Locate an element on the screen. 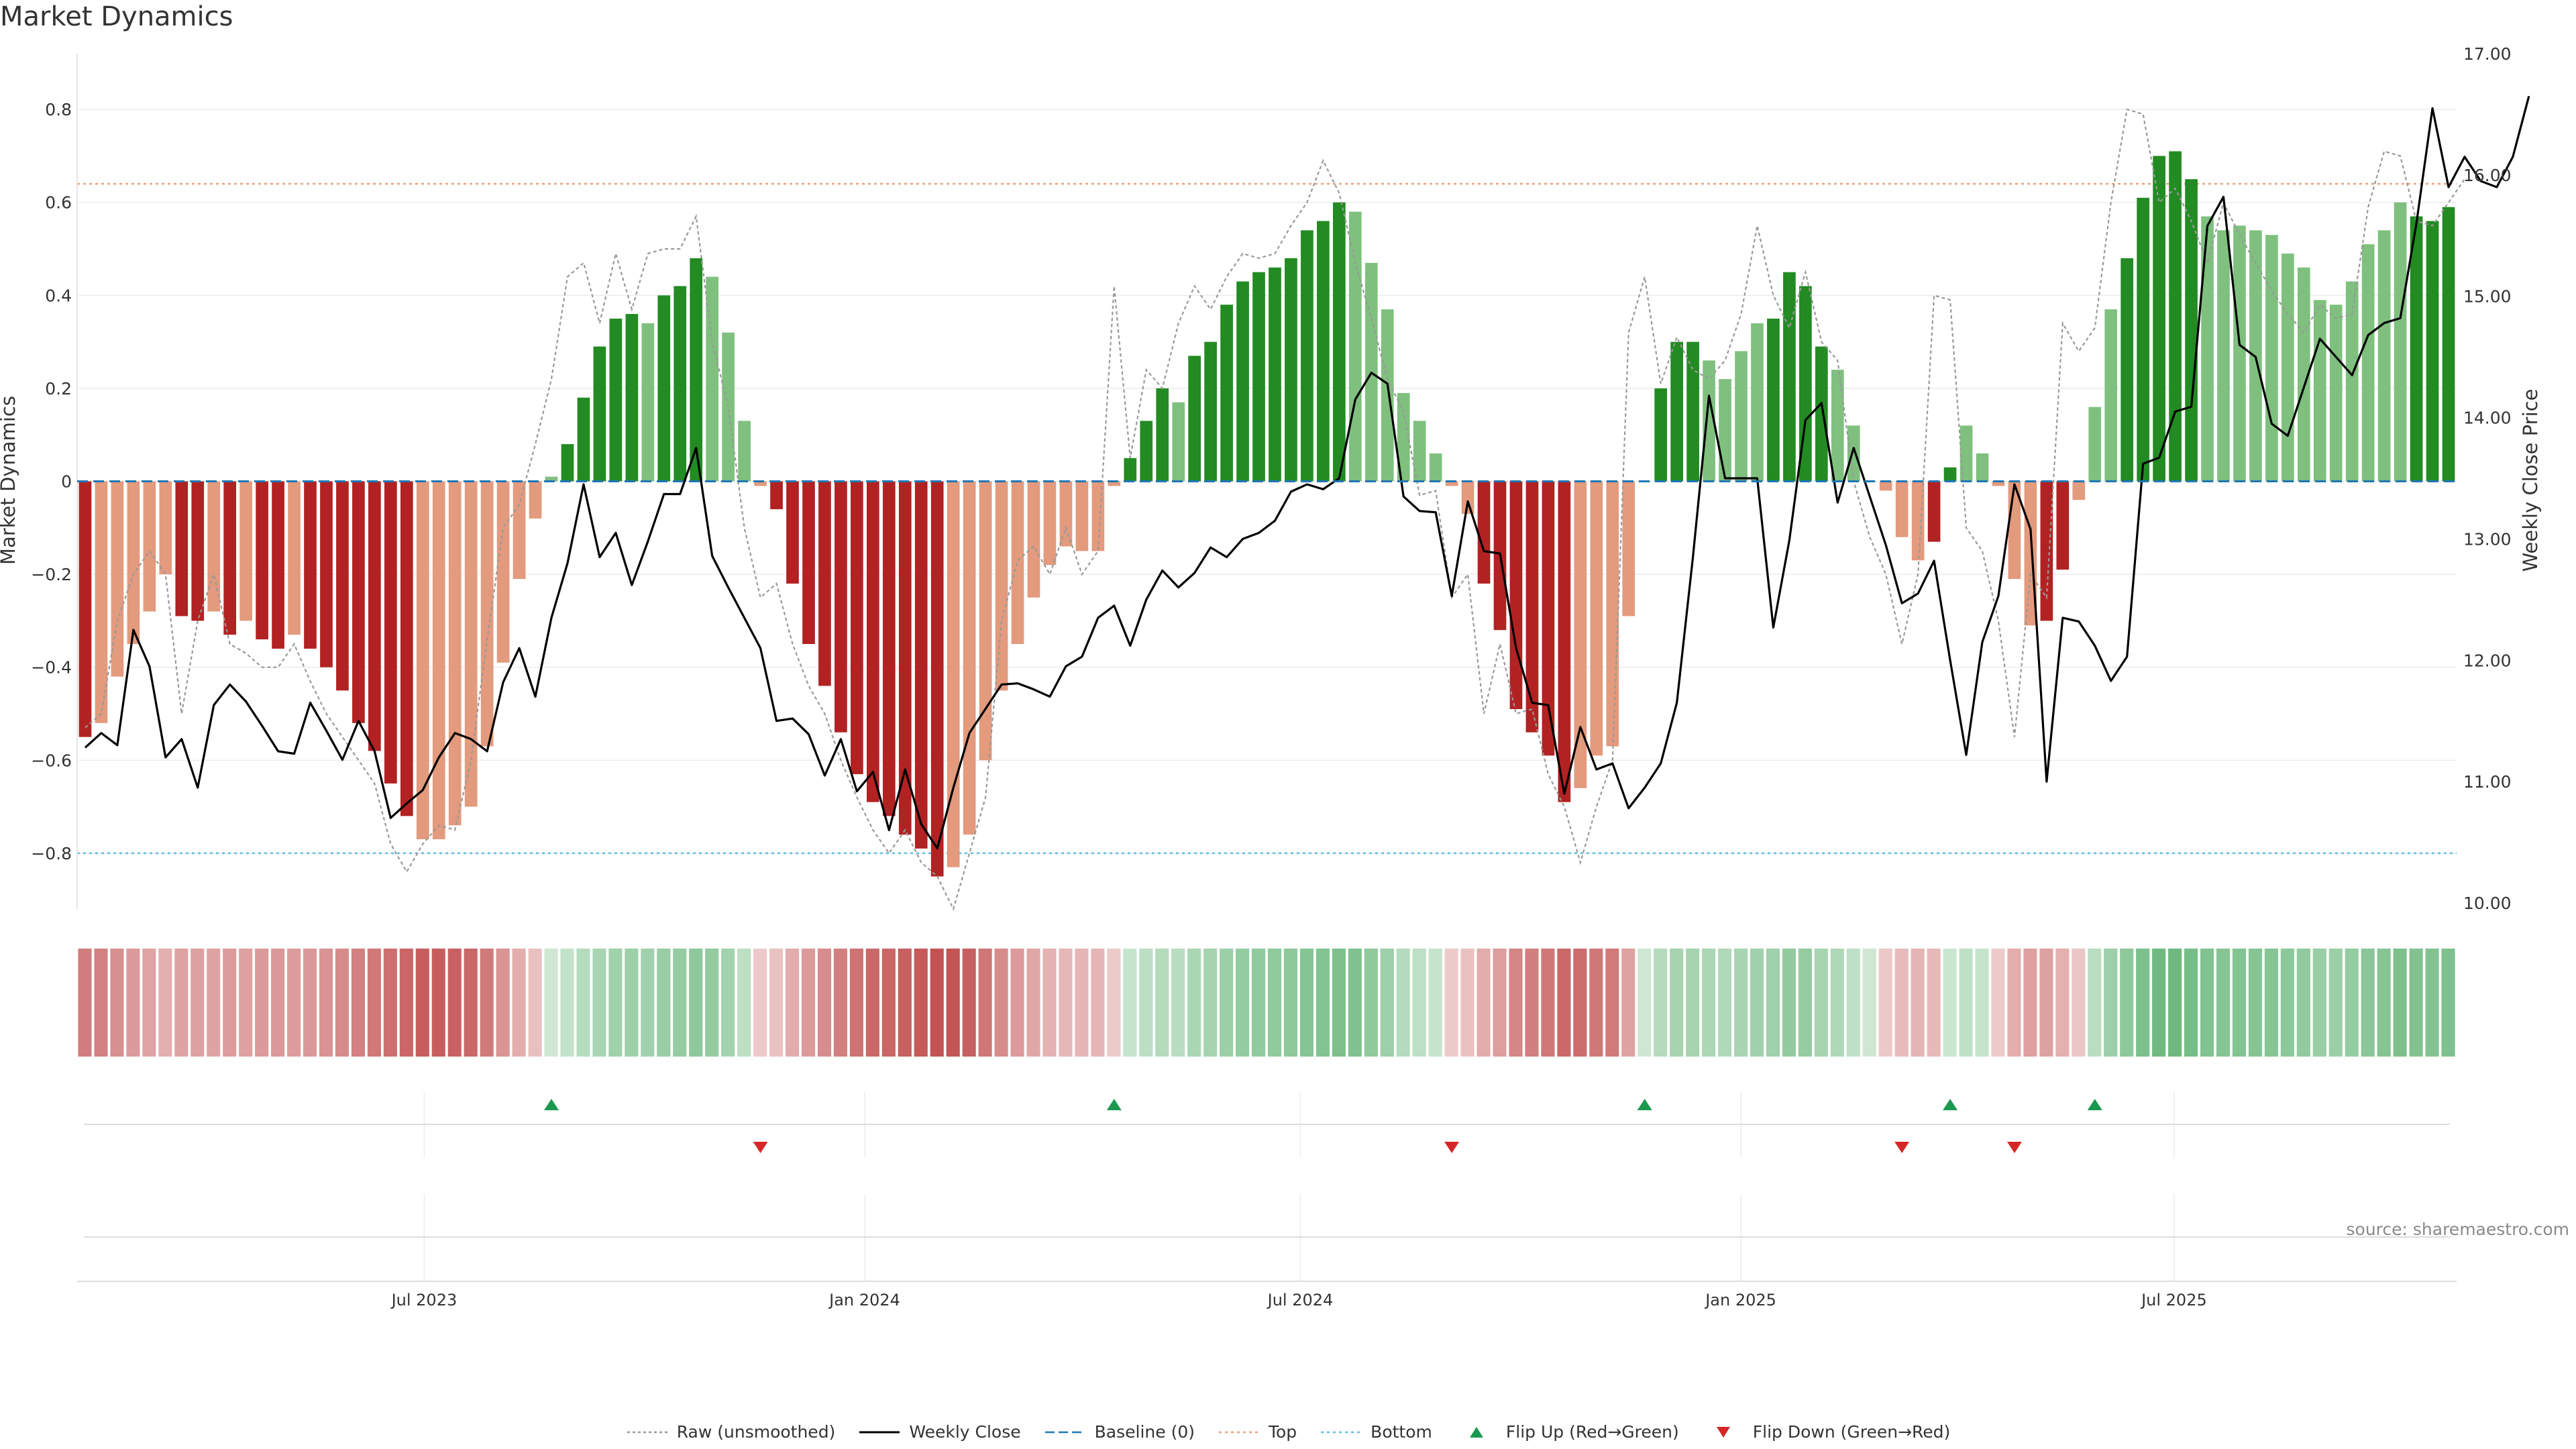 Image resolution: width=2576 pixels, height=1449 pixels. y-tick-label: 0.6 is located at coordinates (58, 203).